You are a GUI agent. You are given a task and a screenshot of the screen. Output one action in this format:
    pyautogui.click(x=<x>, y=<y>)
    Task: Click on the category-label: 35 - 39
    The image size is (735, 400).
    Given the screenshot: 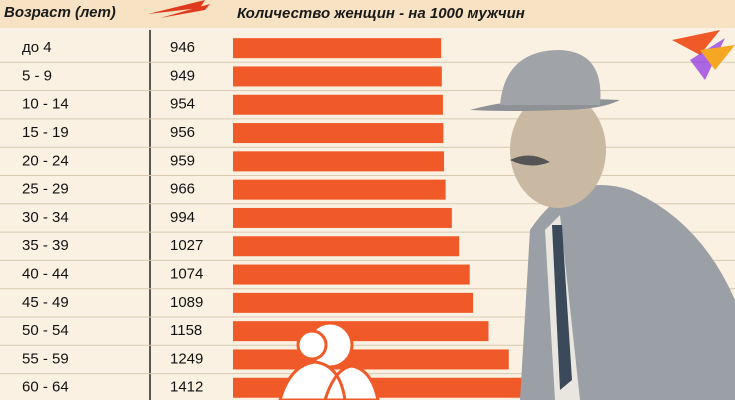 What is the action you would take?
    pyautogui.click(x=45, y=245)
    